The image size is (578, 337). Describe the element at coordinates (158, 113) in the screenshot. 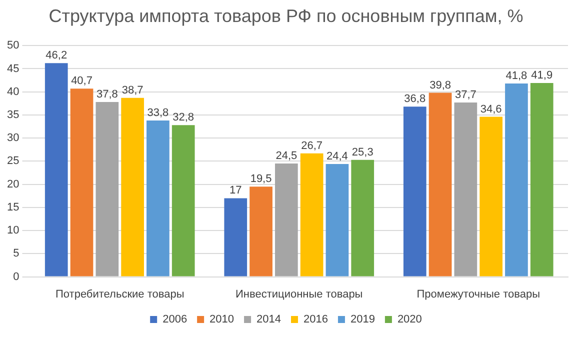

I see `data-label: 33,8` at that location.